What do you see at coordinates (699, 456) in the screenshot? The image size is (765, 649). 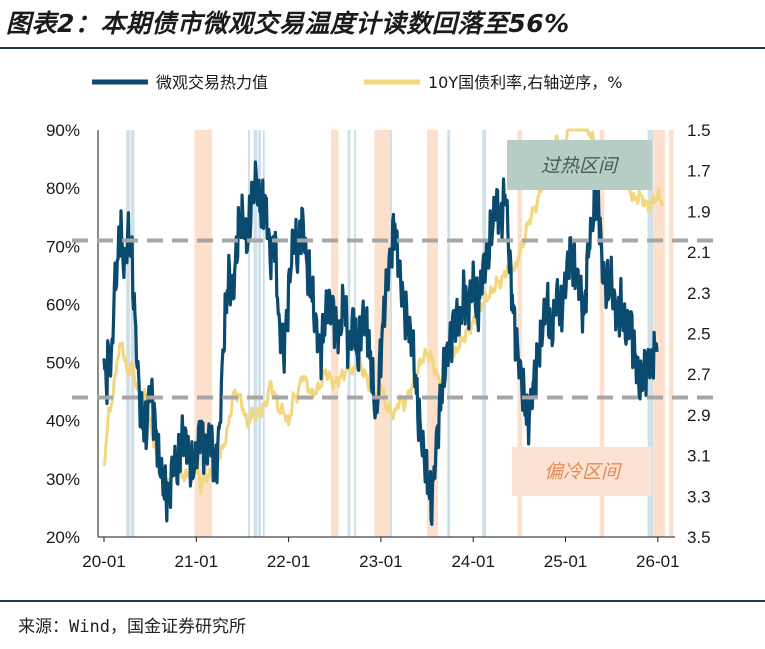 I see `y-right-tick-label: 3.1` at bounding box center [699, 456].